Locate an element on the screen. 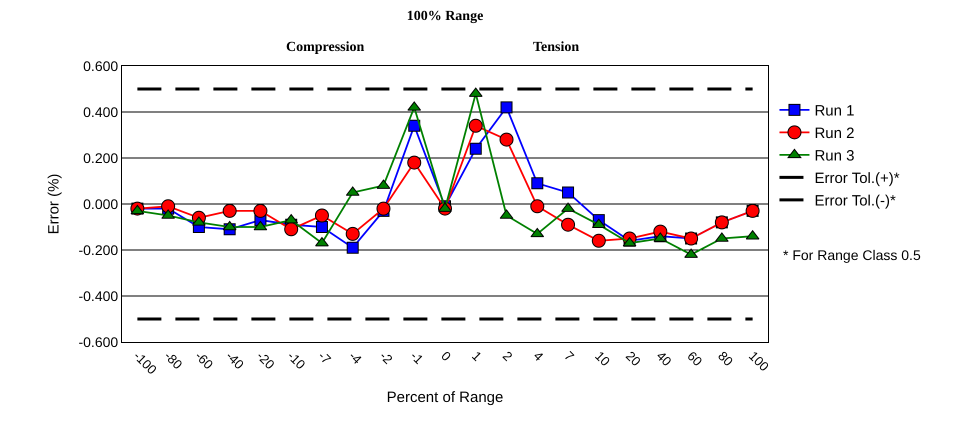 The width and height of the screenshot is (978, 434). legend-label: Error Tol.(-)* is located at coordinates (855, 201).